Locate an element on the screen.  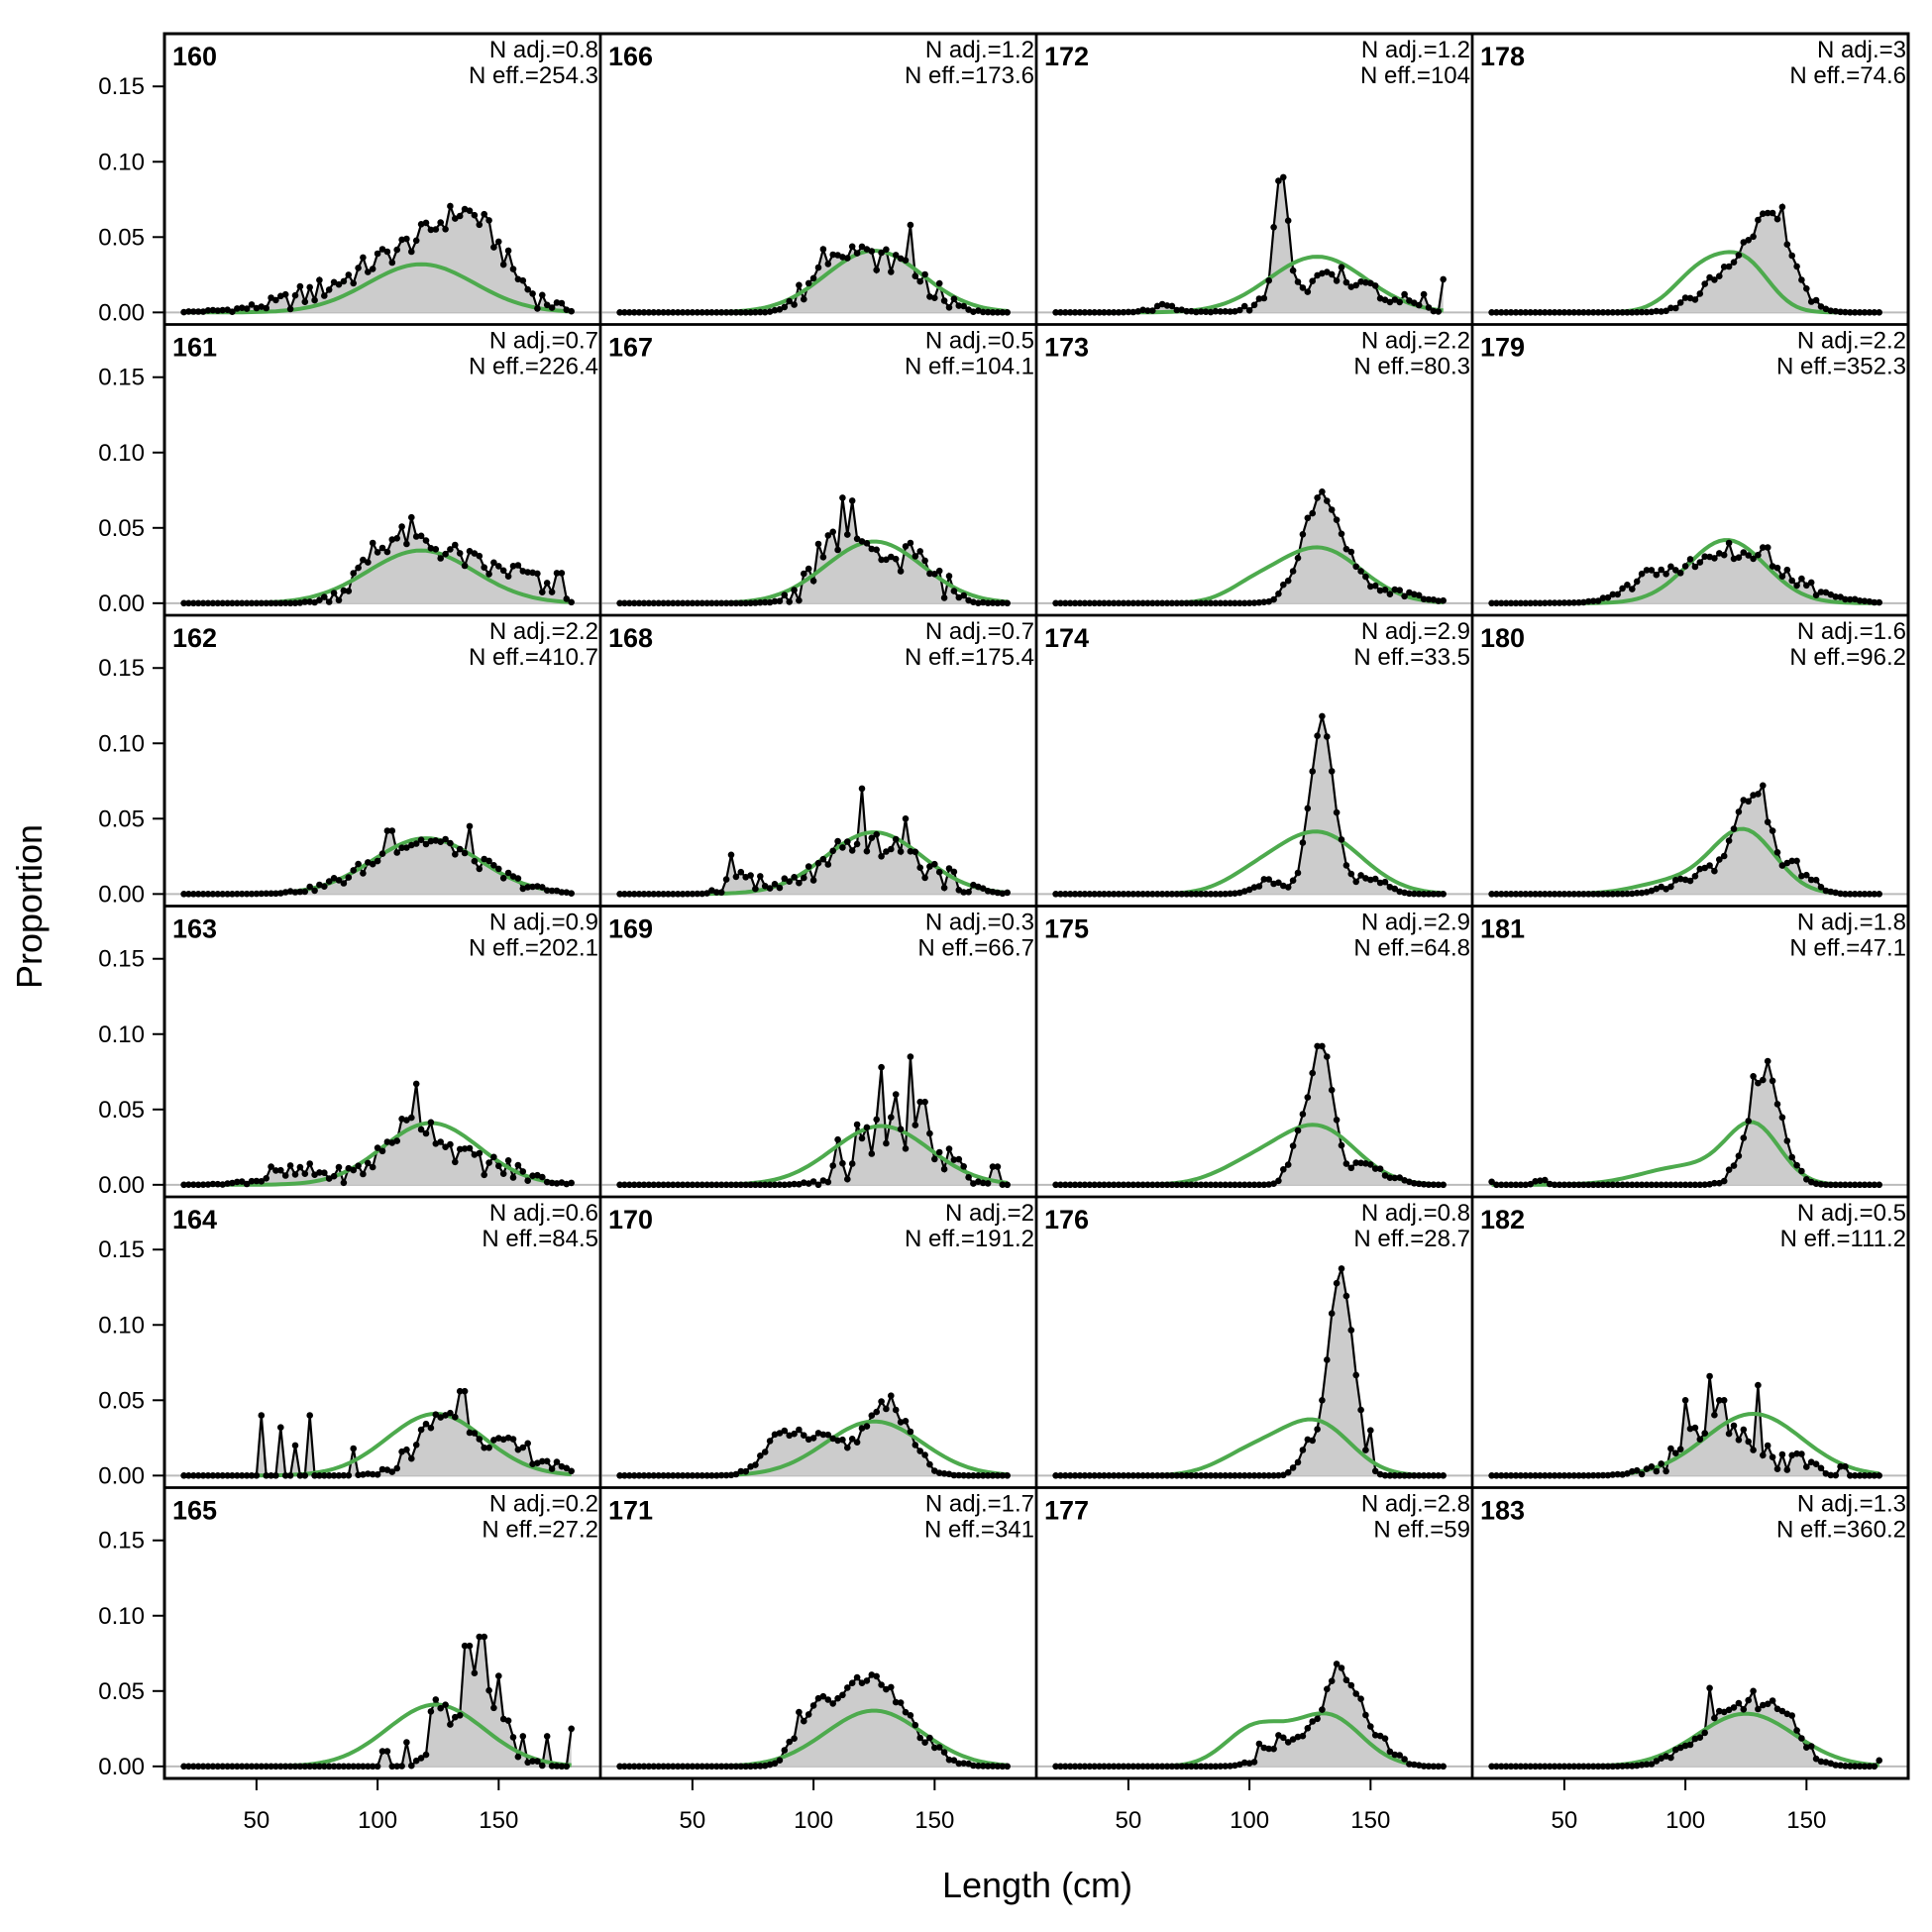
panel-179: 179 N adj.=2.2N eff.=352.3 is located at coordinates (1690, 470).